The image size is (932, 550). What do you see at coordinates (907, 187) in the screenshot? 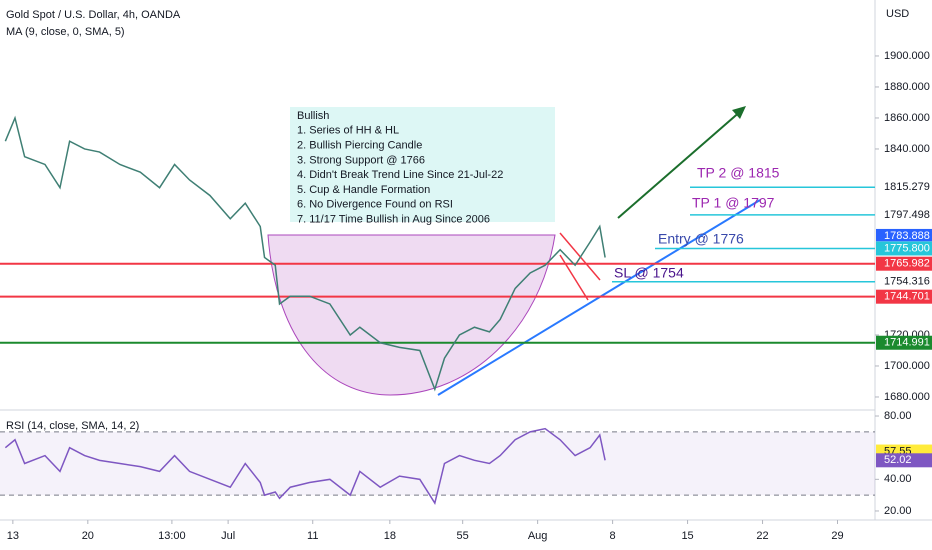
I see `price-badge-label: 1815.279` at bounding box center [907, 187].